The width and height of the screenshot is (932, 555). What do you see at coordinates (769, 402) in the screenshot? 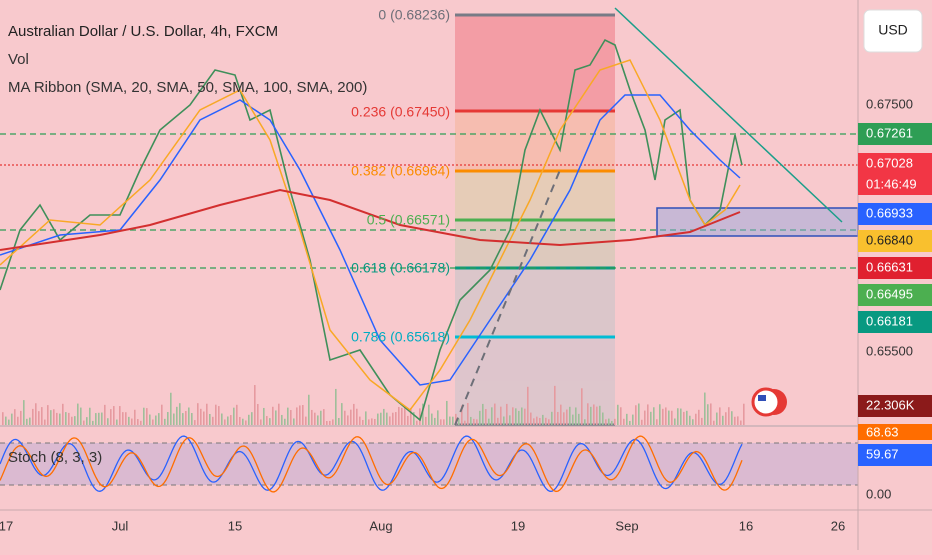
I see `event-icon` at bounding box center [769, 402].